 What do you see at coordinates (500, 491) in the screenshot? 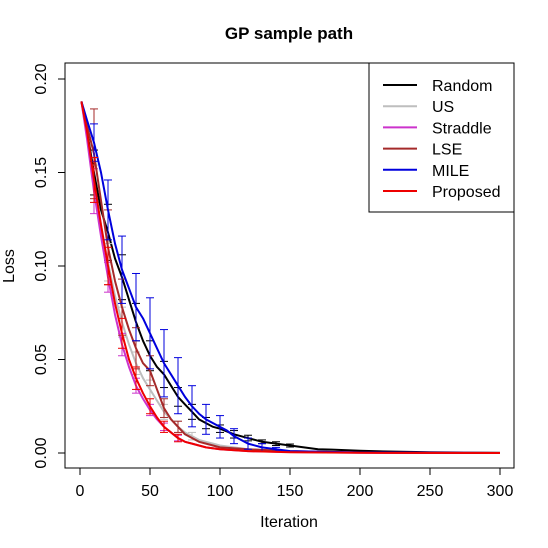
I see `x-tick-label: 300` at bounding box center [500, 491].